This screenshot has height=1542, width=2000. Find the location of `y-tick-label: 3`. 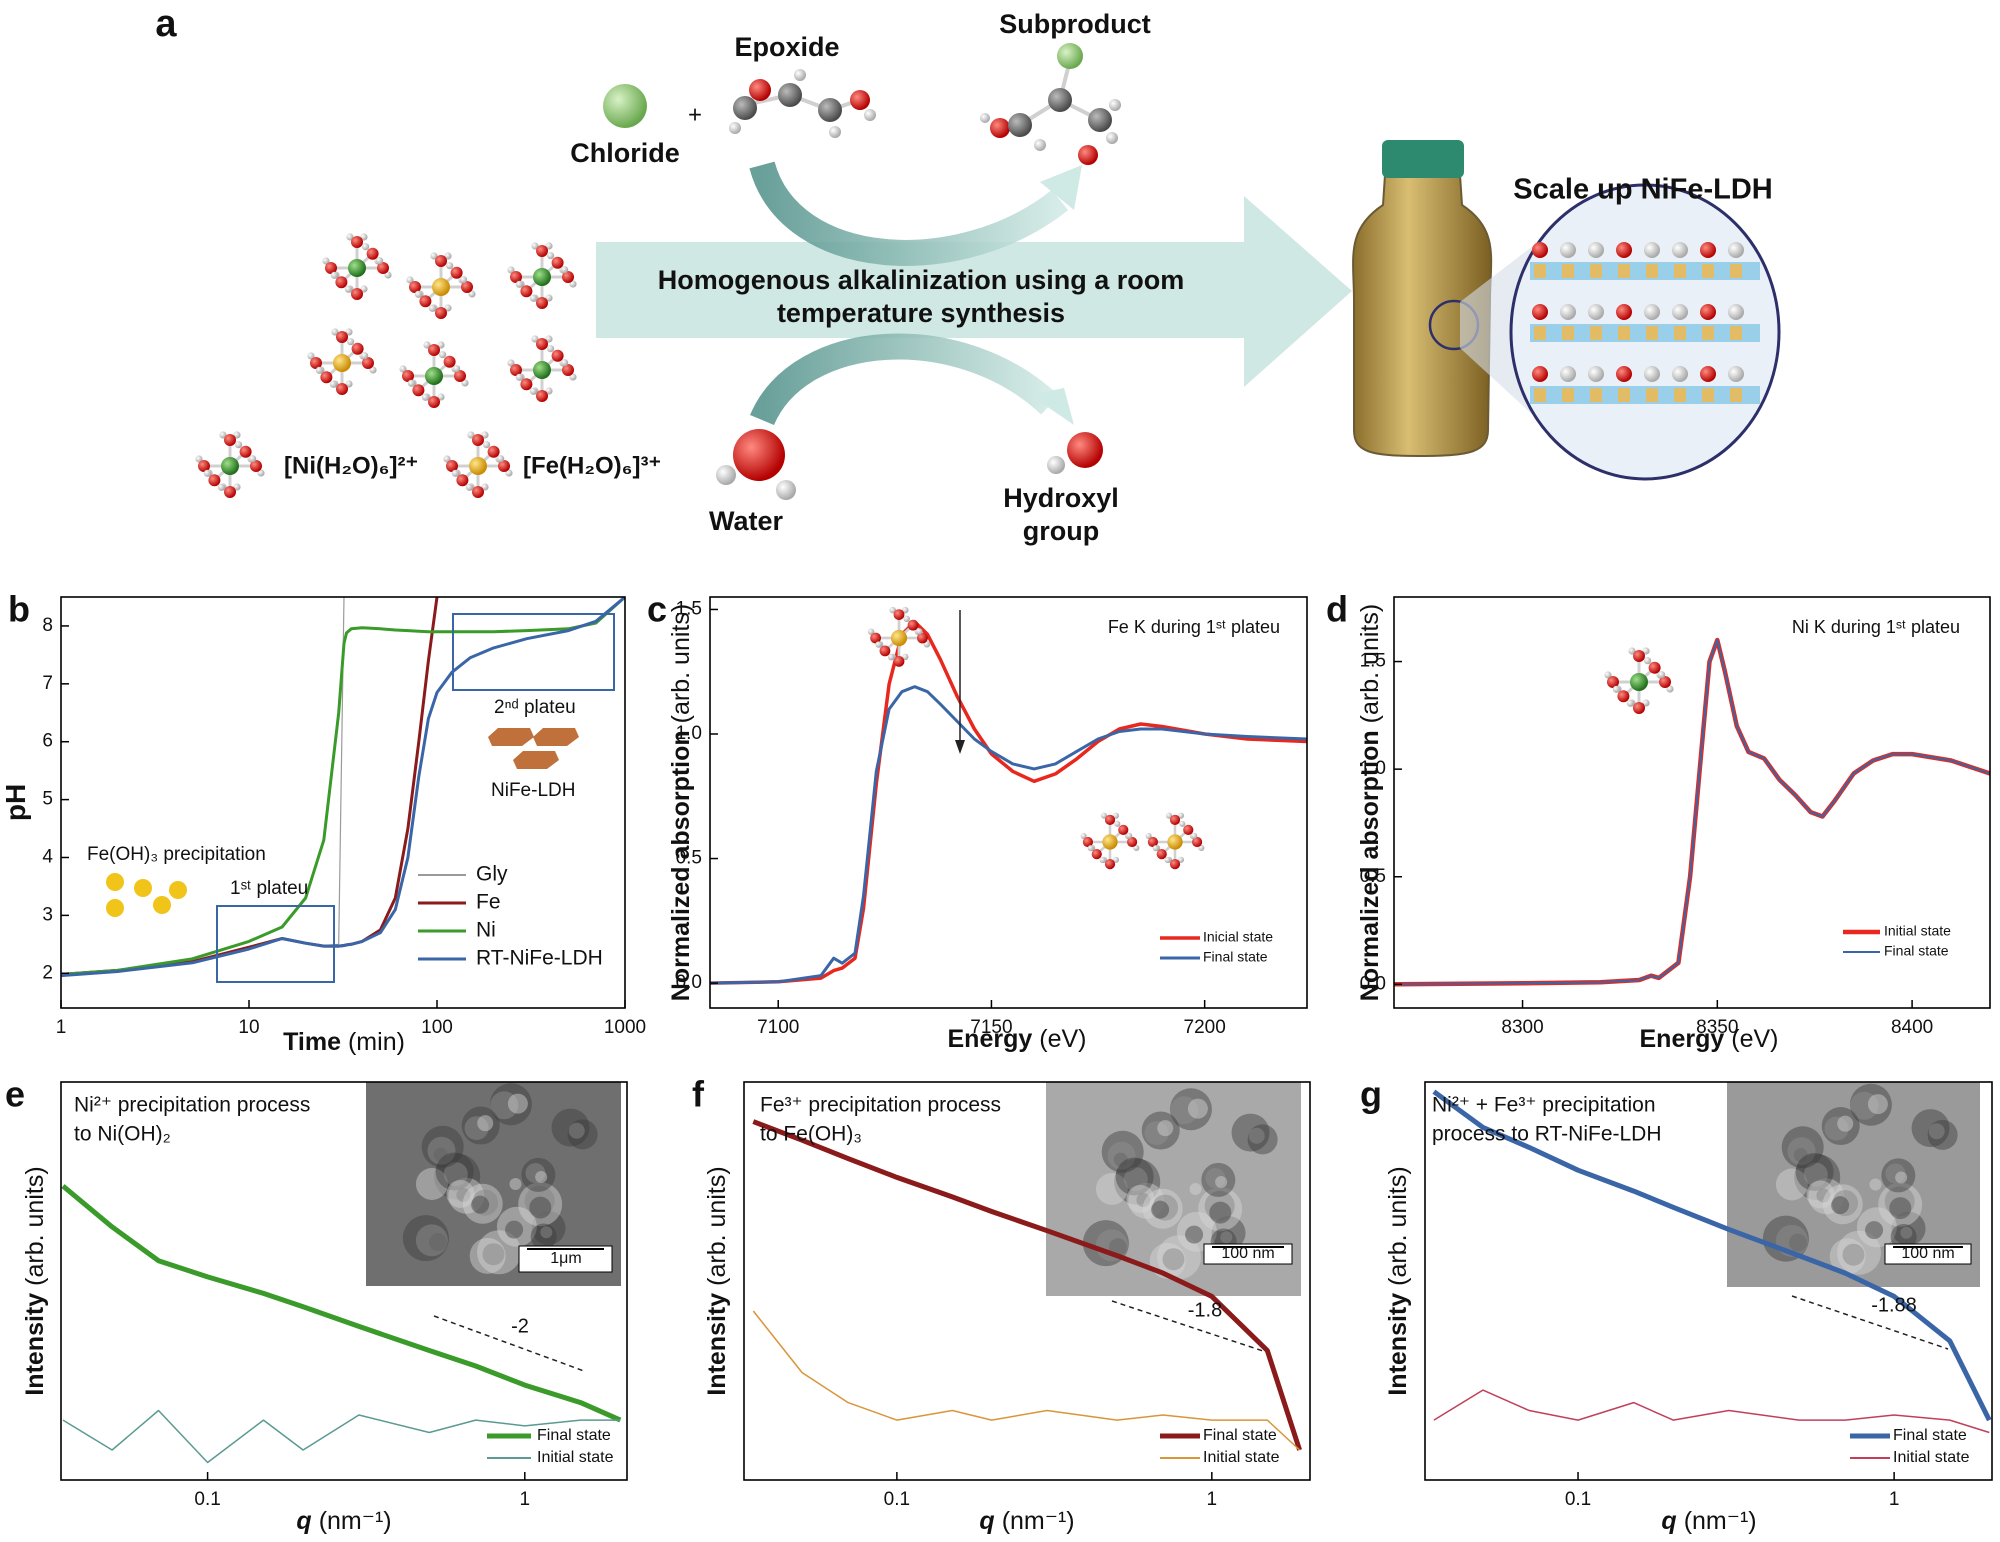

y-tick-label: 3 is located at coordinates (47, 914).